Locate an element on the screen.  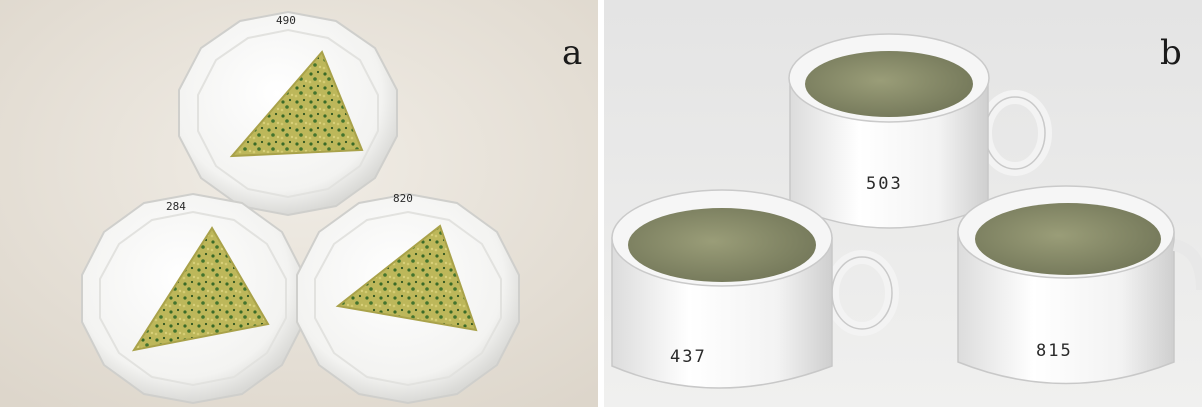
cup-code-815: 815 is located at coordinates (1054, 351).